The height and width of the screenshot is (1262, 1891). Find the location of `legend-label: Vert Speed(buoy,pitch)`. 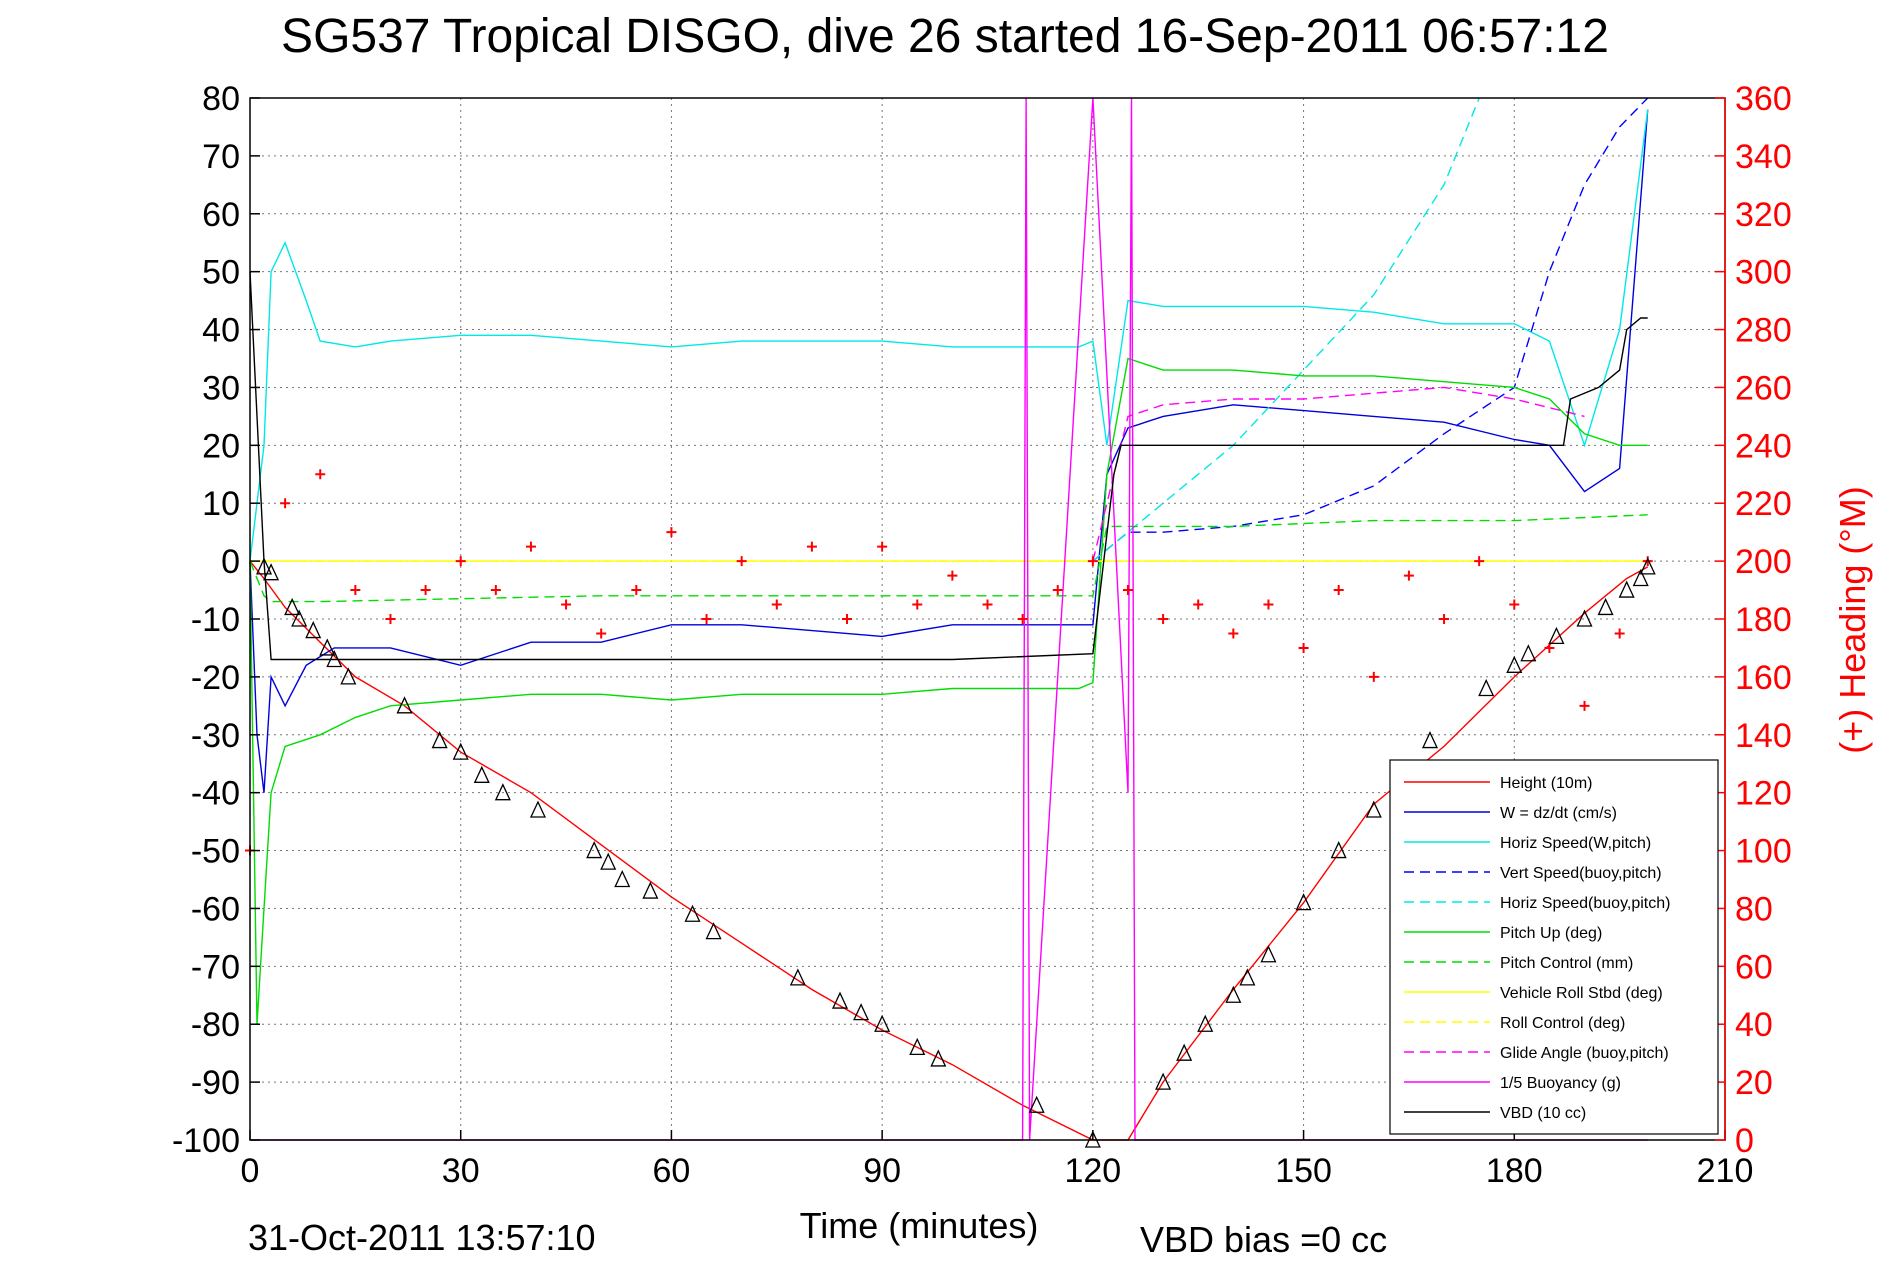

legend-label: Vert Speed(buoy,pitch) is located at coordinates (1581, 873).